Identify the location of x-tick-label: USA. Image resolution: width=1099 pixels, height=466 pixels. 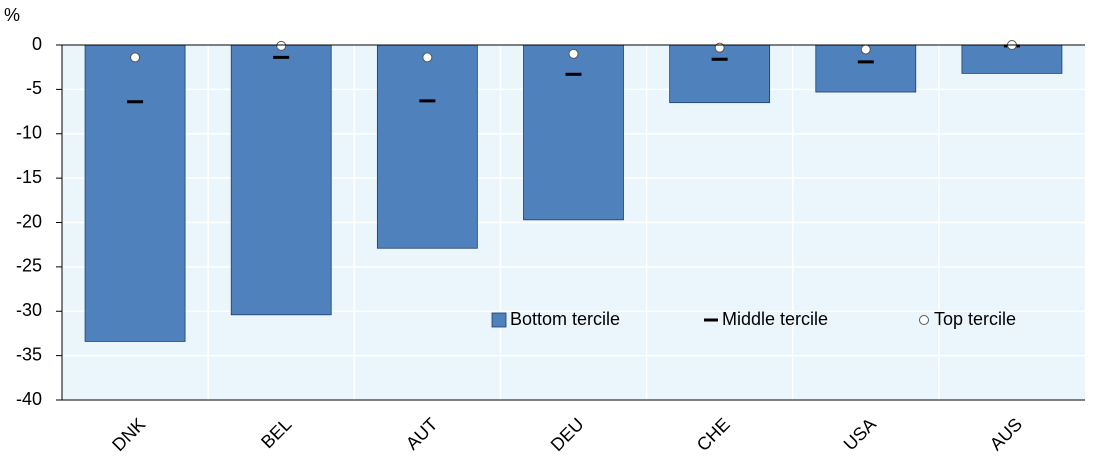
(860, 434).